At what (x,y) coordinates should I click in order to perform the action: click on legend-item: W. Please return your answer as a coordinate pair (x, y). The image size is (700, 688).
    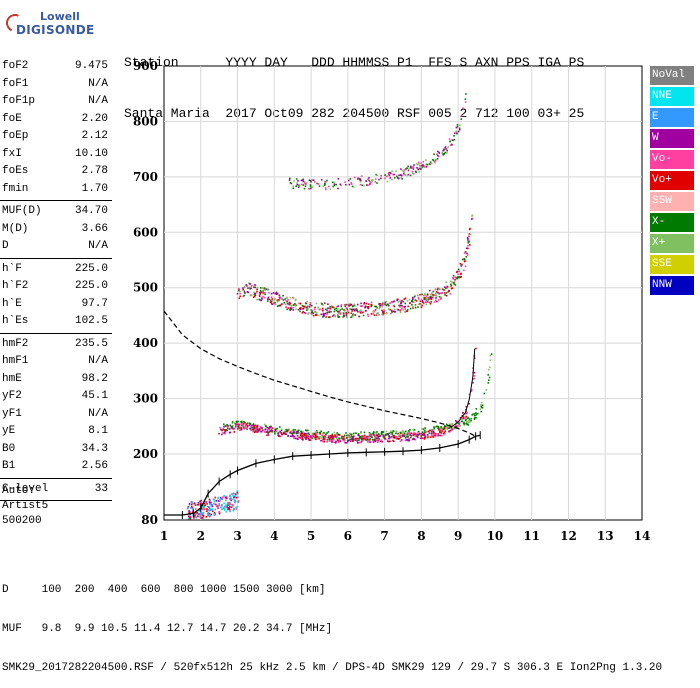
    Looking at the image, I should click on (672, 138).